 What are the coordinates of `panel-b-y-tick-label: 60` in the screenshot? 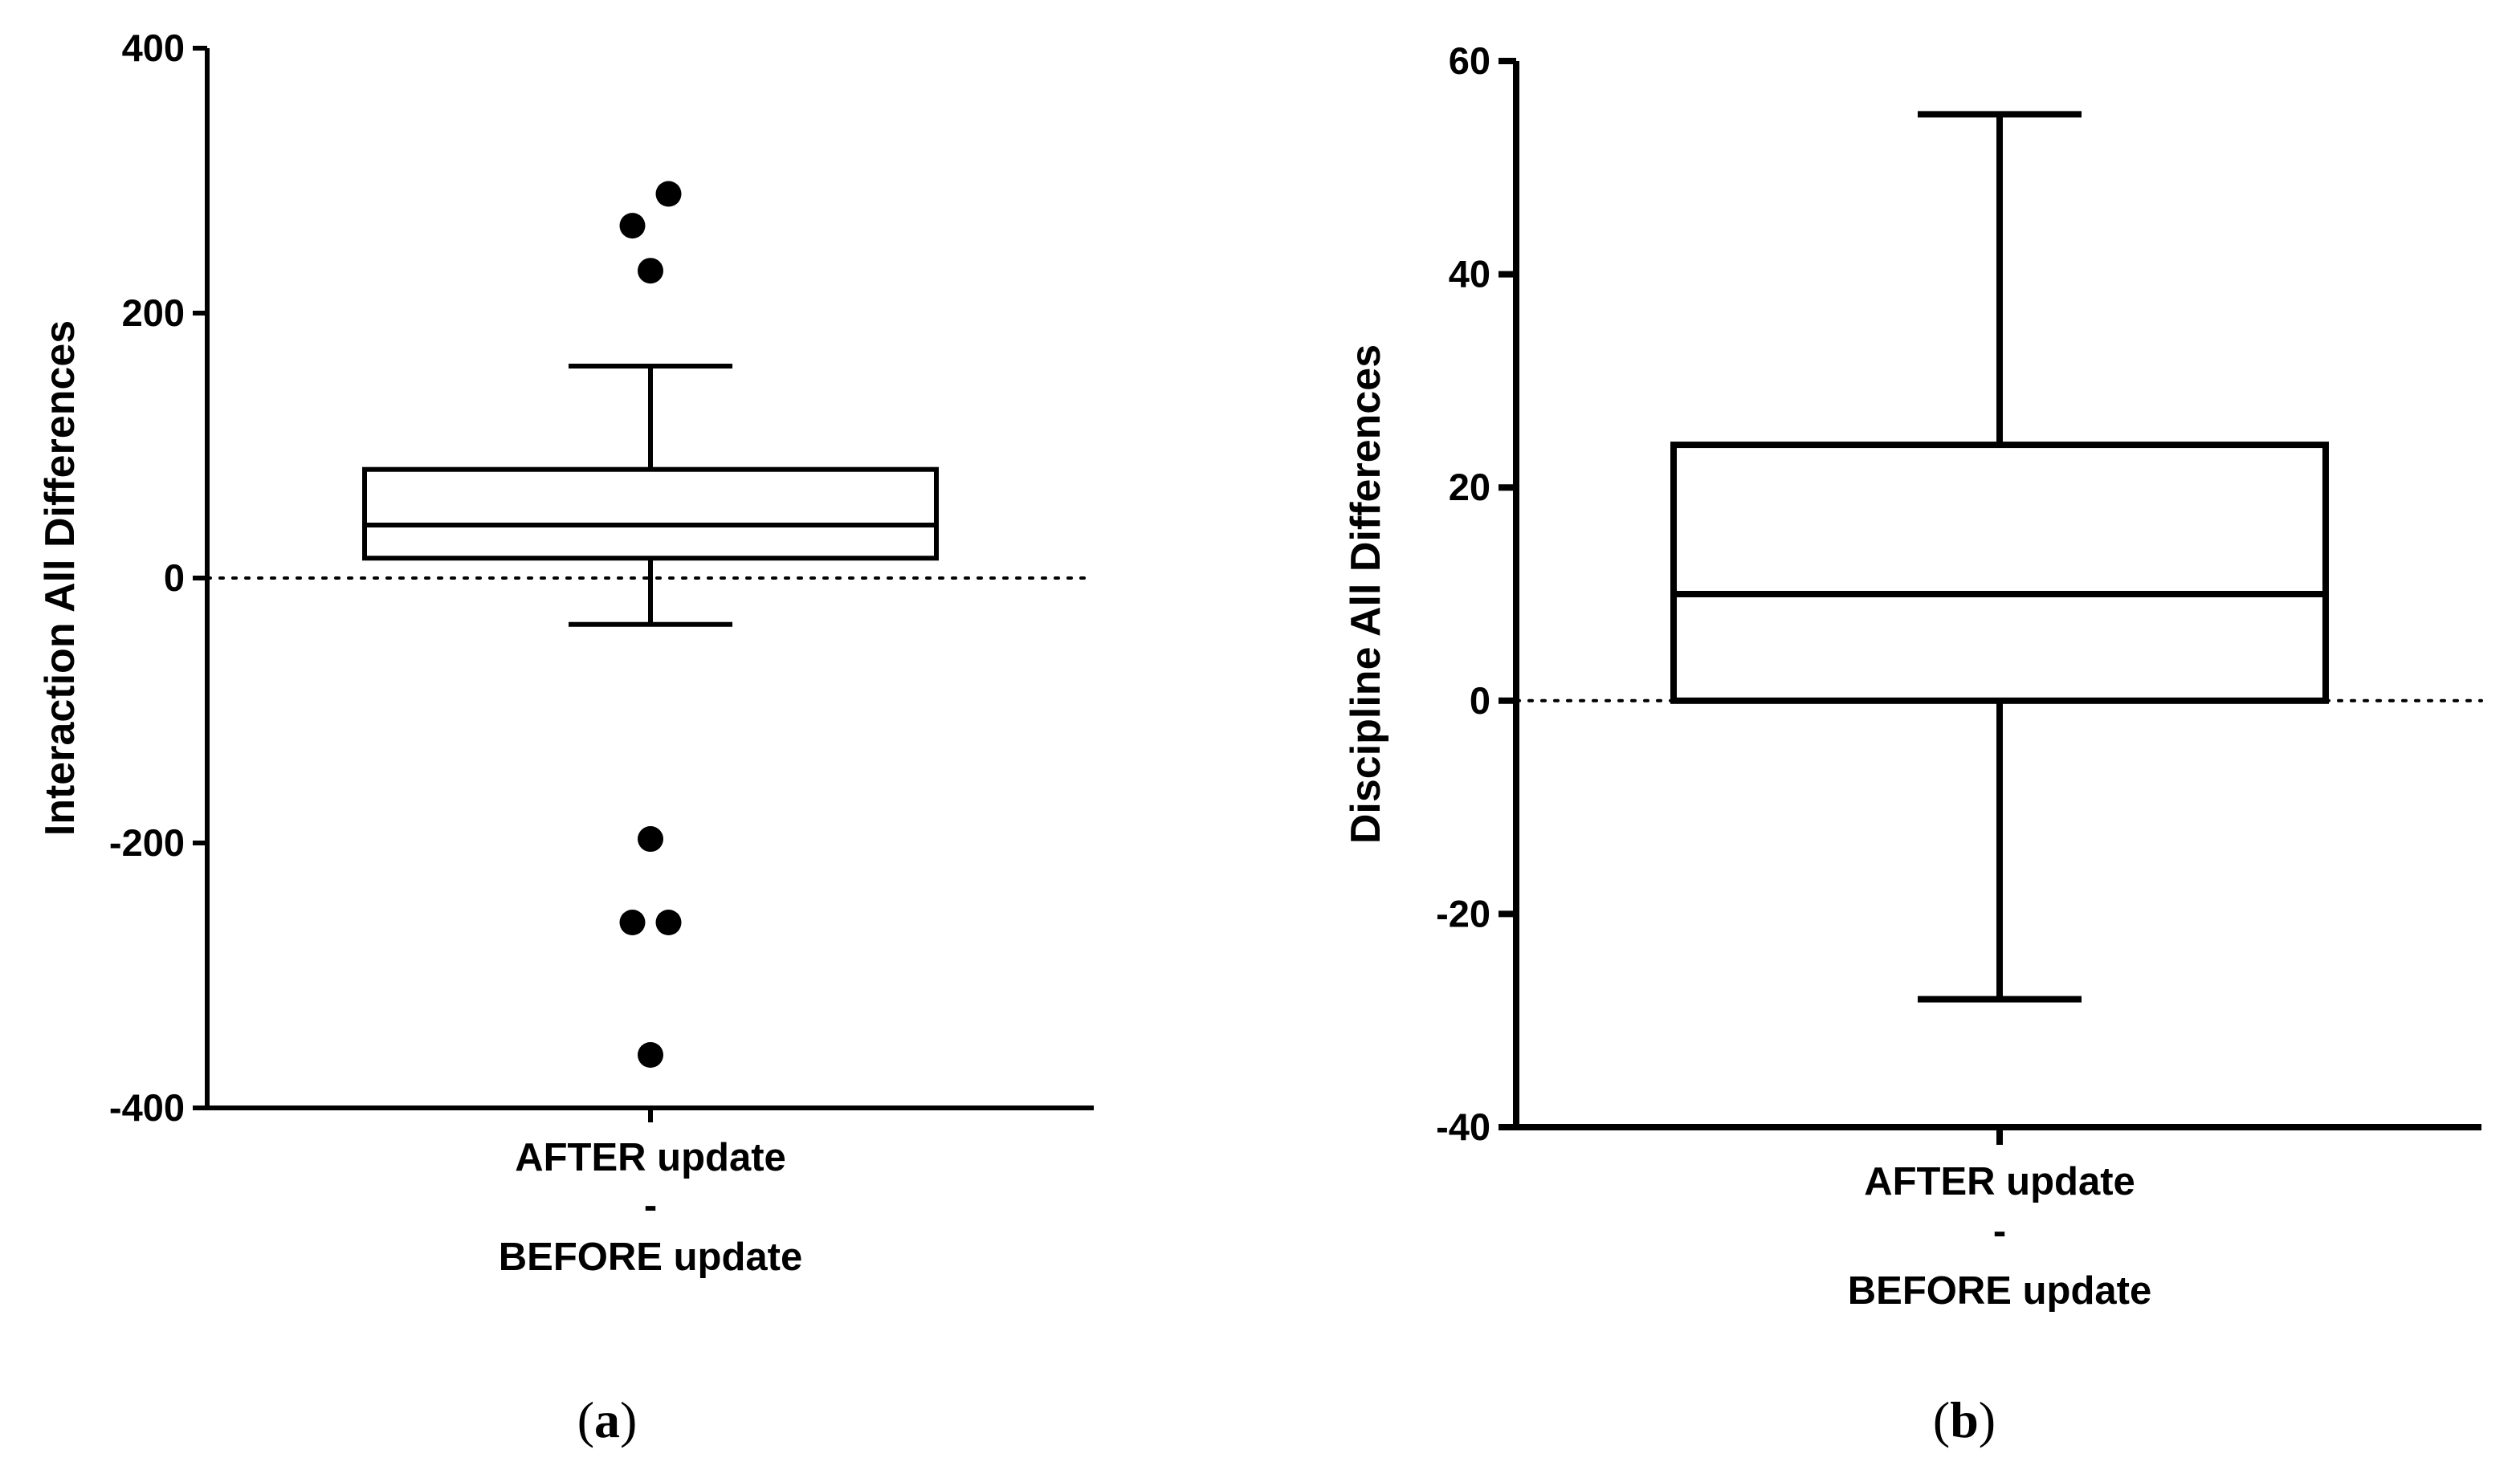 It's located at (1469, 60).